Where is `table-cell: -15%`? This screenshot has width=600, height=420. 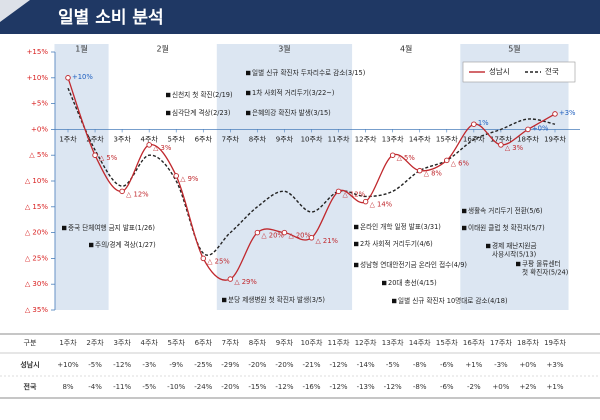 table-cell: -15% is located at coordinates (257, 387).